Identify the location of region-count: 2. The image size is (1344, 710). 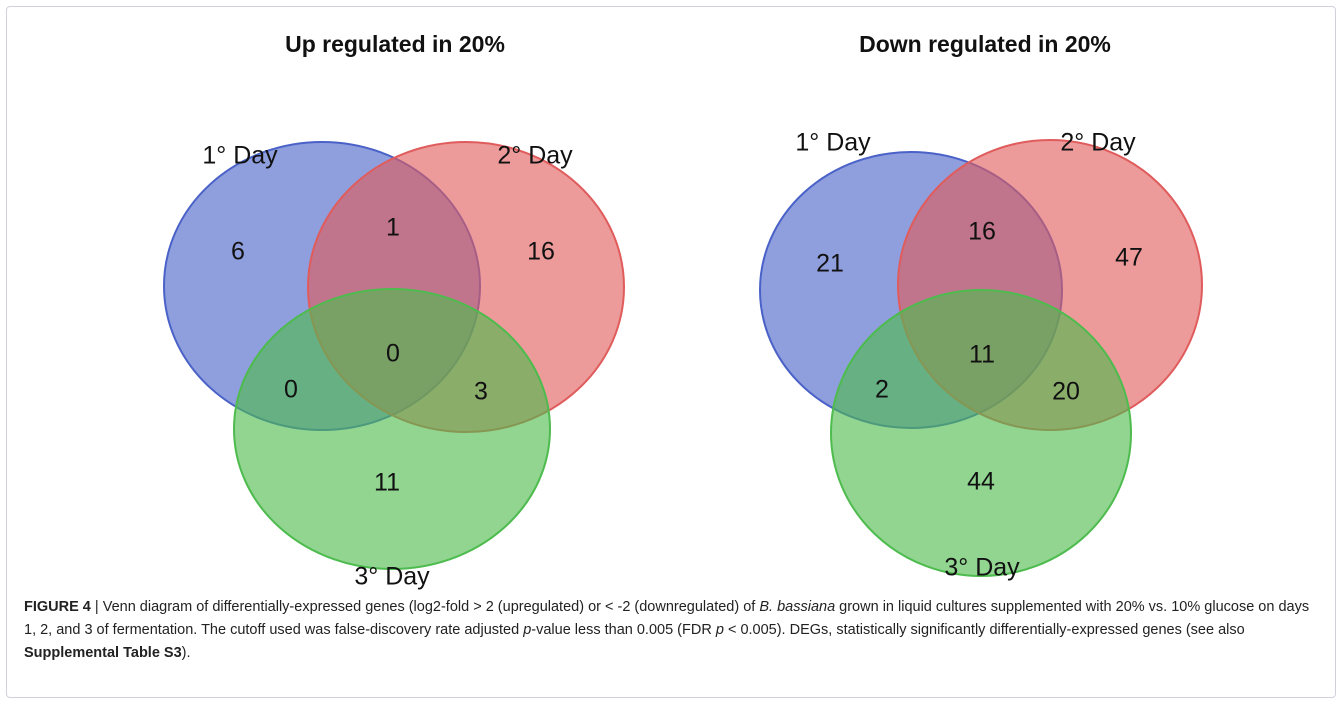
(882, 390).